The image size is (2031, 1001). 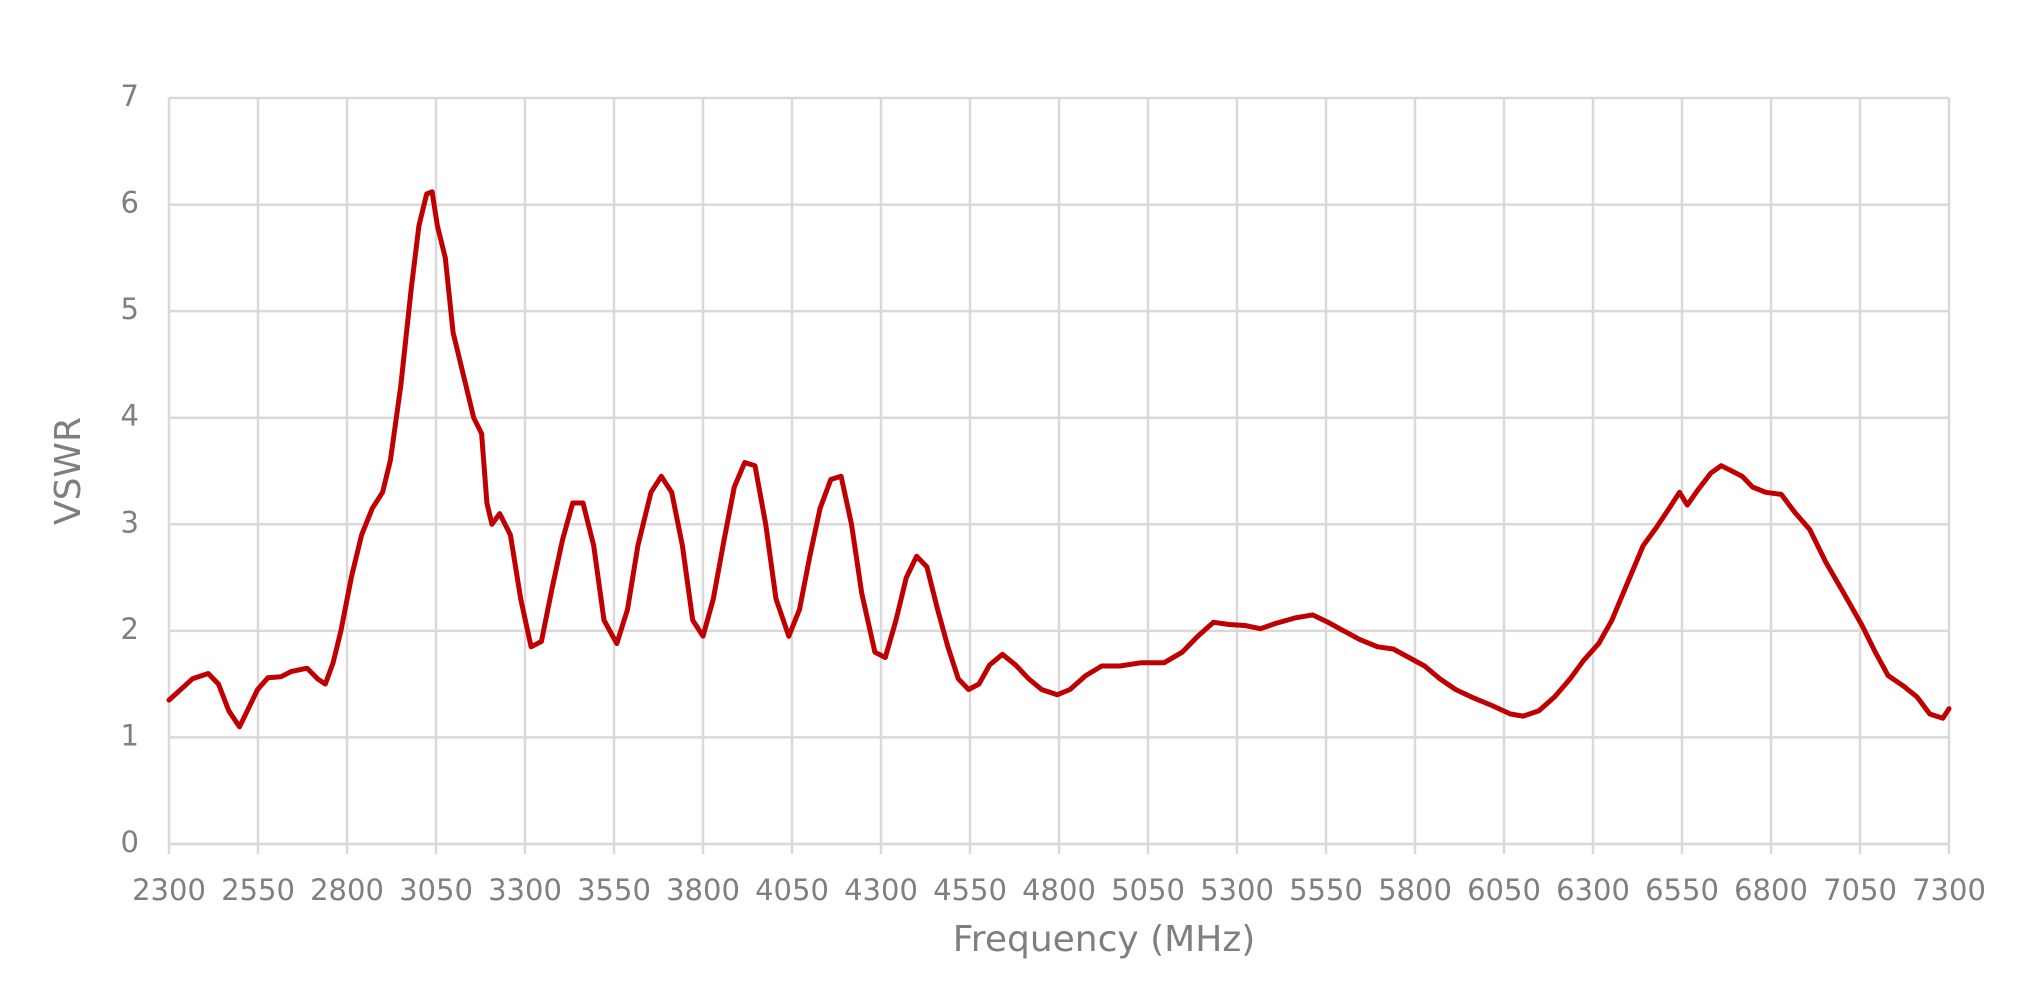 I want to click on x-tick-label: 3300, so click(x=525, y=890).